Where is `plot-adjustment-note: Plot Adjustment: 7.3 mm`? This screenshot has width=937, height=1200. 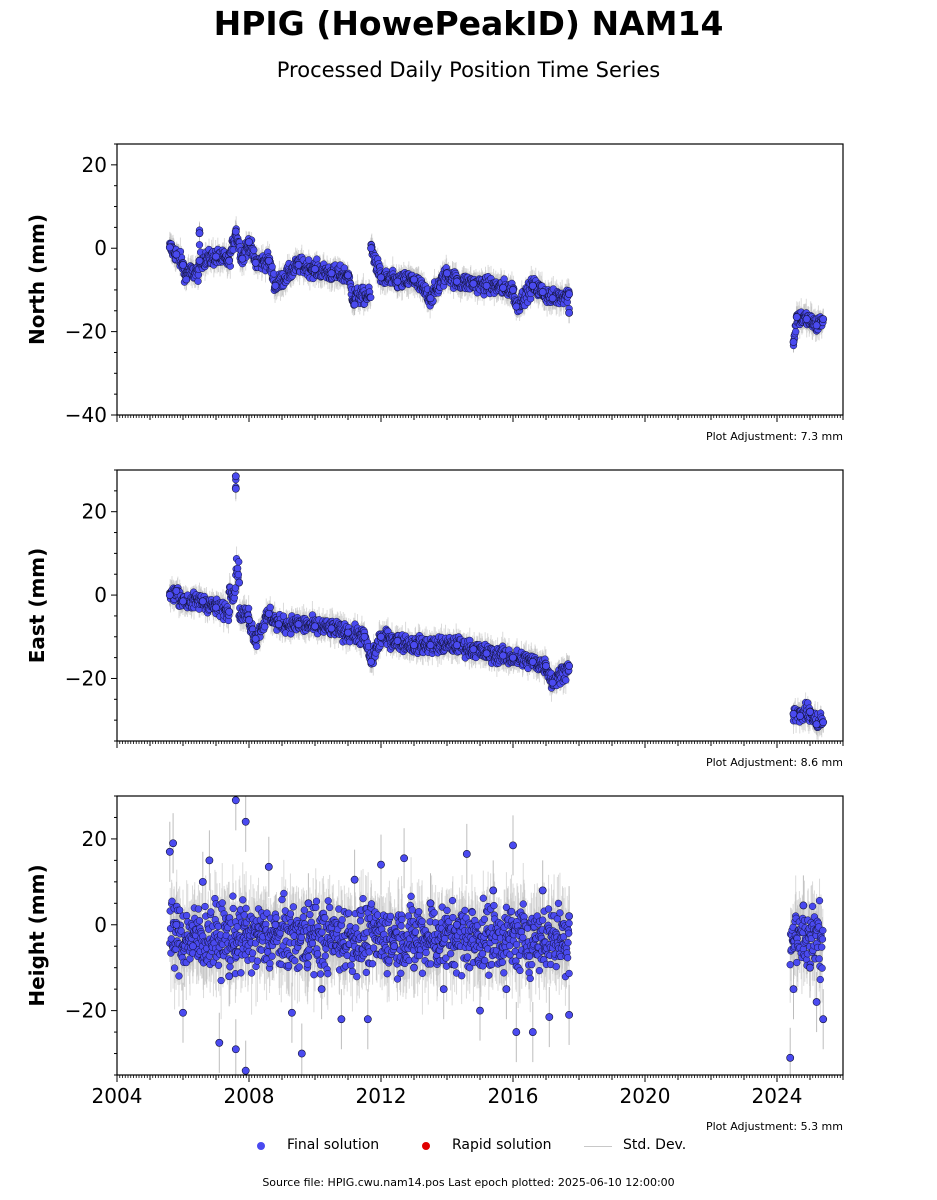
plot-adjustment-note: Plot Adjustment: 7.3 mm is located at coordinates (774, 436).